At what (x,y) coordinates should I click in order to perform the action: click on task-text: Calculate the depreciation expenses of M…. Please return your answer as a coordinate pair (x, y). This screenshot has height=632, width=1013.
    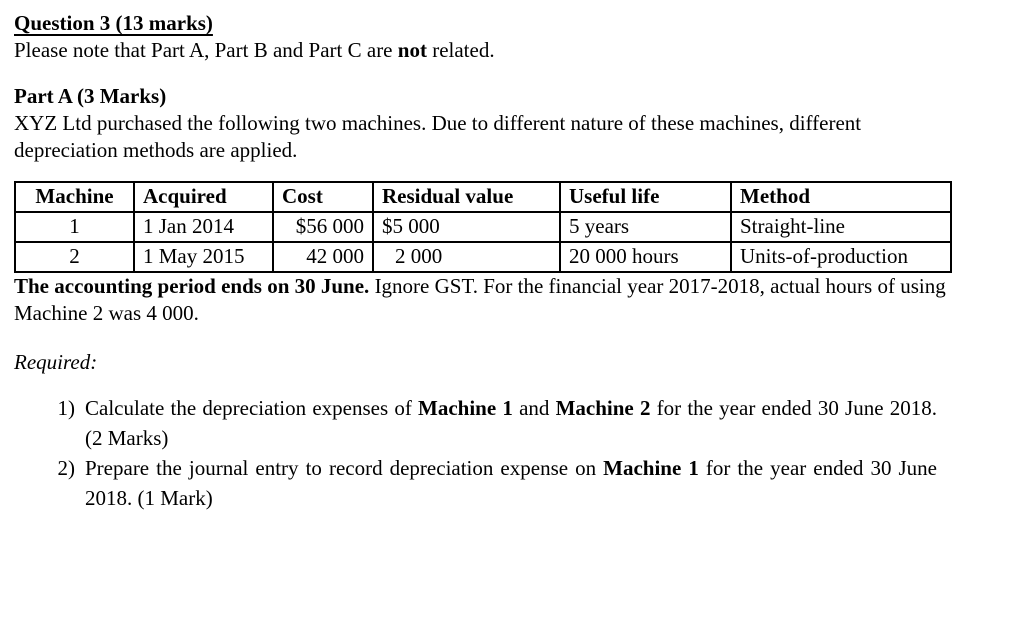
    Looking at the image, I should click on (511, 423).